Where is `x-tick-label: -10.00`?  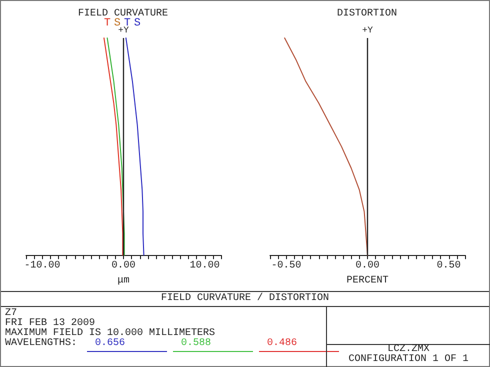 x-tick-label: -10.00 is located at coordinates (42, 266).